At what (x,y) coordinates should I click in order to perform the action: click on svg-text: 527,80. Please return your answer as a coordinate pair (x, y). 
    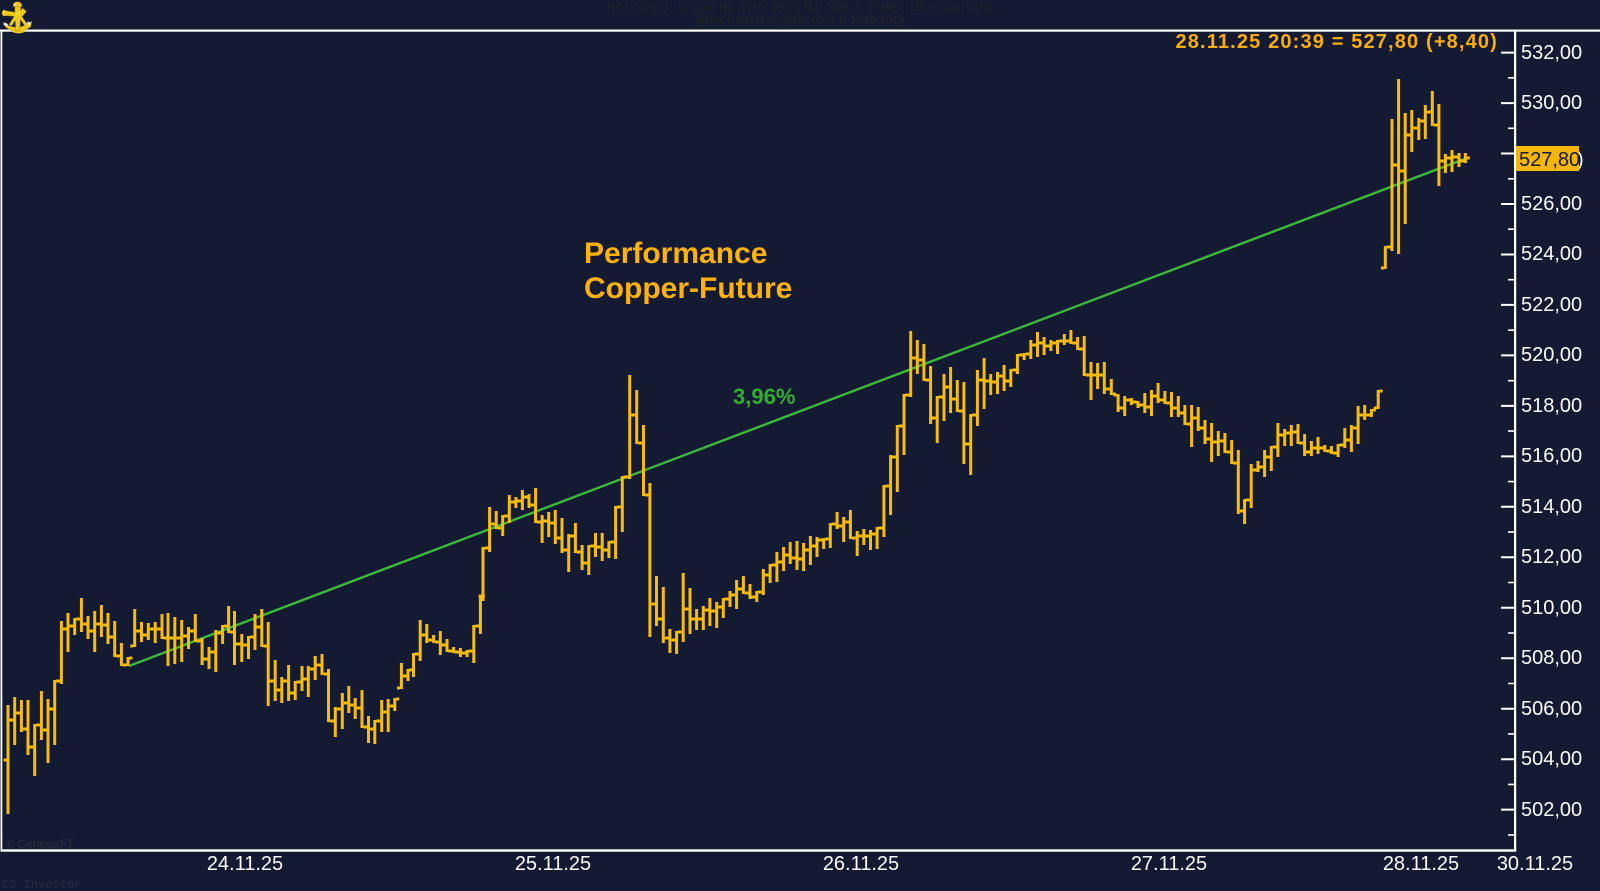
    Looking at the image, I should click on (1549, 160).